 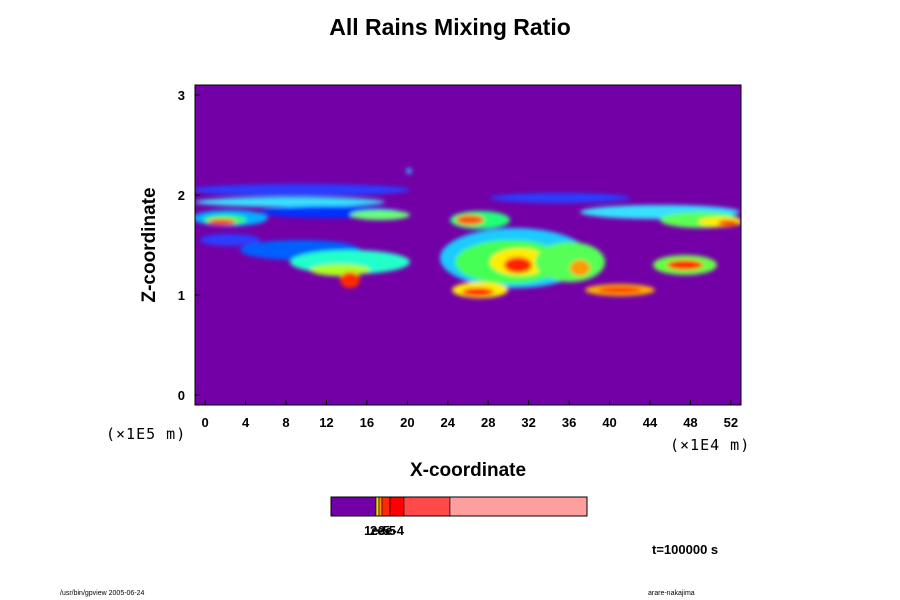 What do you see at coordinates (690, 422) in the screenshot?
I see `x-tick-label: 48` at bounding box center [690, 422].